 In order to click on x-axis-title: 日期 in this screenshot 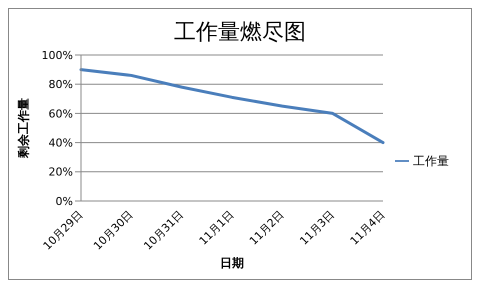, I will do `click(232, 263)`.